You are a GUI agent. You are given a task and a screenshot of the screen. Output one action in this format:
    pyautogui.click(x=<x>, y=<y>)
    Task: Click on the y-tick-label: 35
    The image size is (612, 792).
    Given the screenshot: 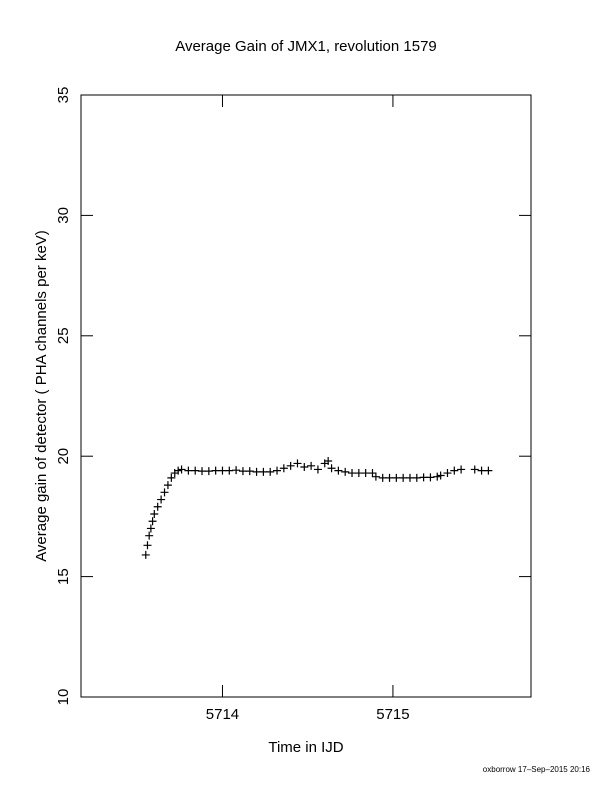 What is the action you would take?
    pyautogui.click(x=63, y=95)
    